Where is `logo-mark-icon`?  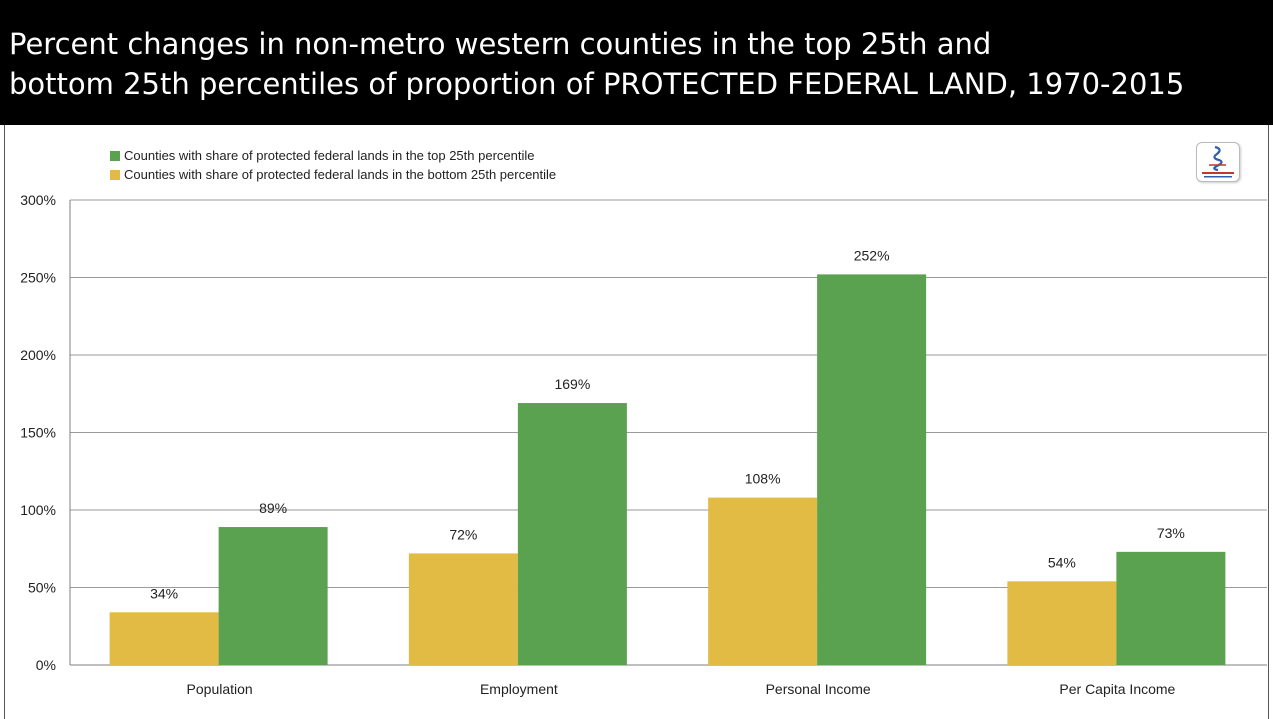
logo-mark-icon is located at coordinates (1218, 161).